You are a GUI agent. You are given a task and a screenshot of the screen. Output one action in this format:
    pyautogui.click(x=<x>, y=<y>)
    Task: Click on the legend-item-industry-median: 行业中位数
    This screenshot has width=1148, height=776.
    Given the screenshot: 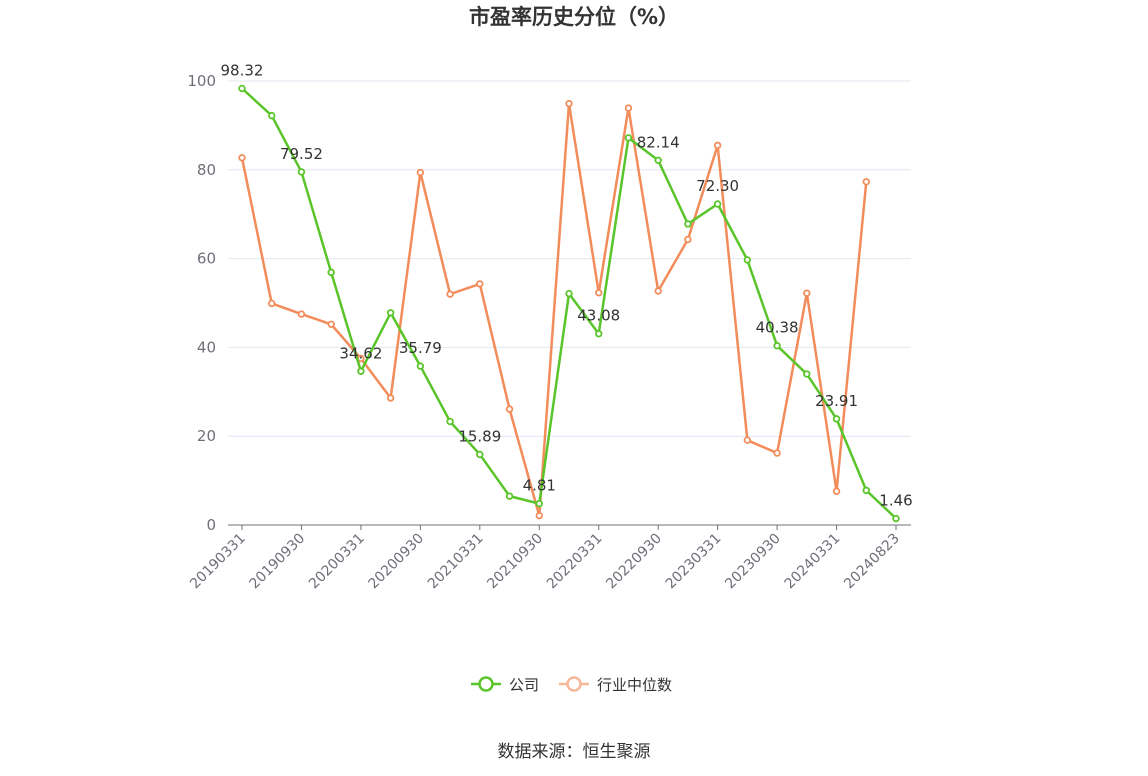 What is the action you would take?
    pyautogui.click(x=615, y=685)
    